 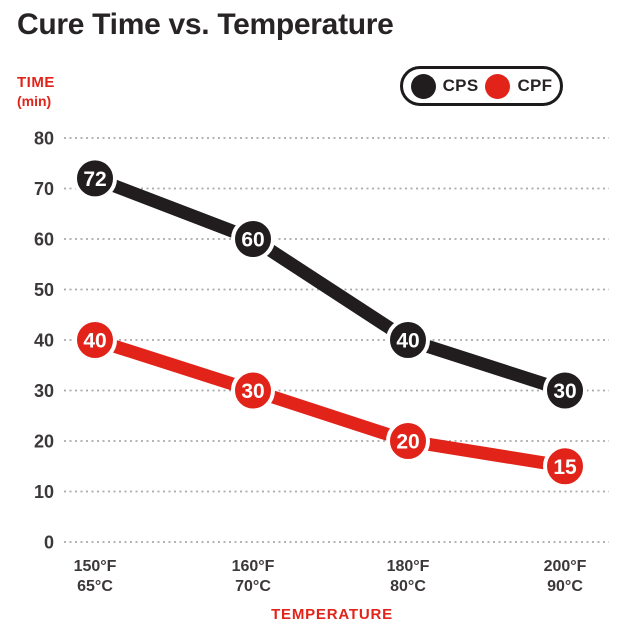 What do you see at coordinates (44, 341) in the screenshot?
I see `y-tick-label: 40` at bounding box center [44, 341].